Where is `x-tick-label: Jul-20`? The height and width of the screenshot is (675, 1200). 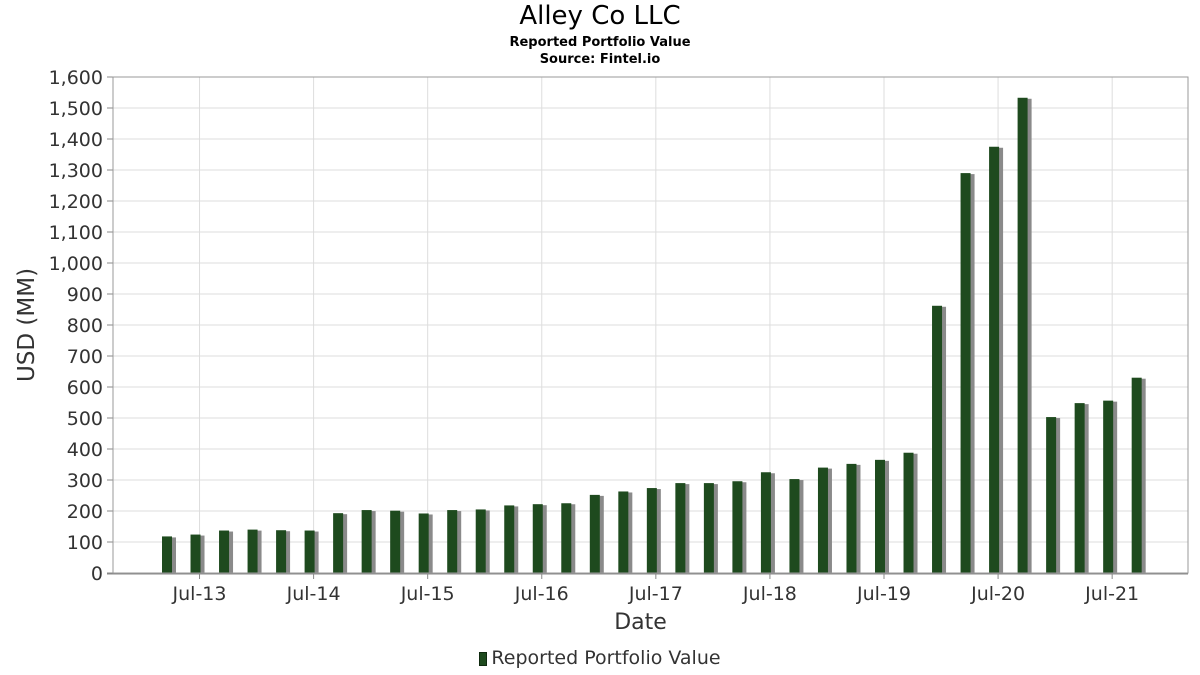
x-tick-label: Jul-20 is located at coordinates (997, 594).